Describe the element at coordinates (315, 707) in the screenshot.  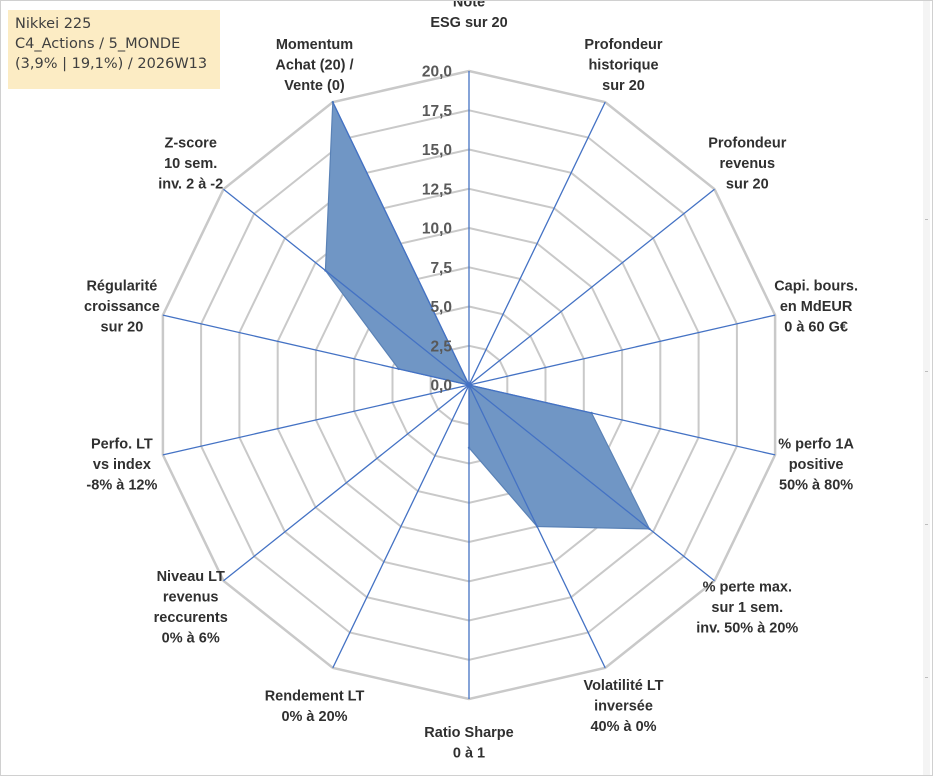
I see `category-label: Rendement LT 0% à 20%` at that location.